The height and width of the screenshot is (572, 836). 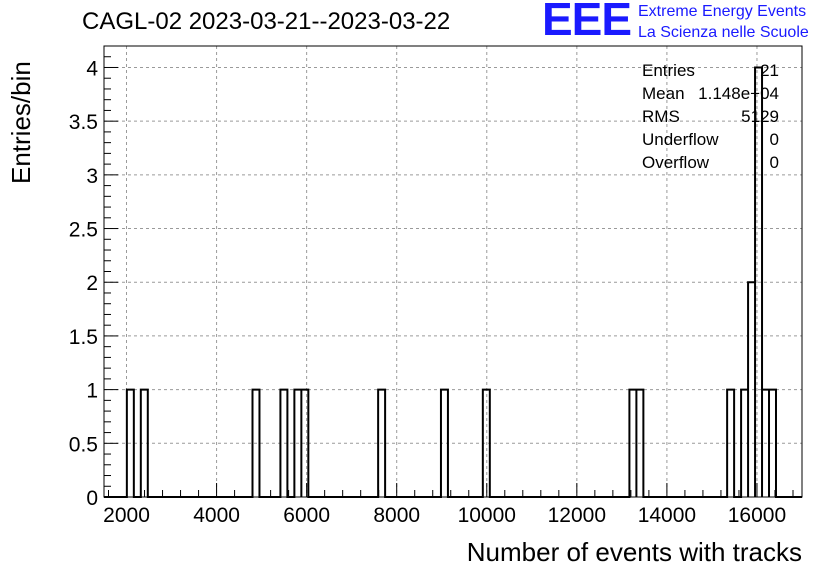 I want to click on x-tick-label: 8000, so click(x=396, y=515).